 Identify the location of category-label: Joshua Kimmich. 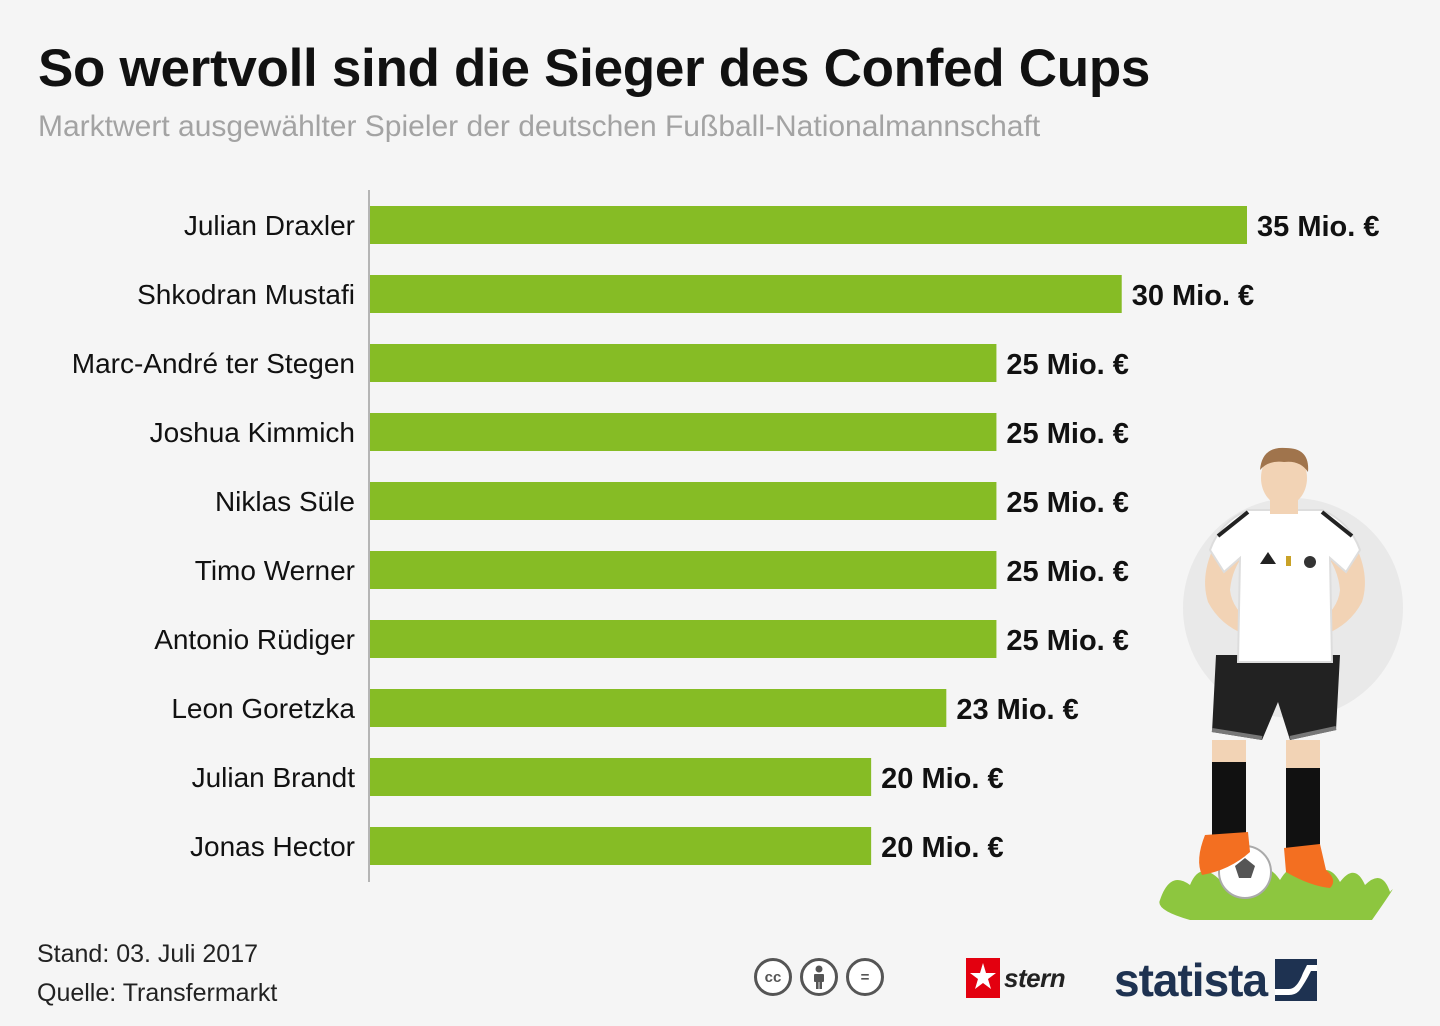
(252, 432).